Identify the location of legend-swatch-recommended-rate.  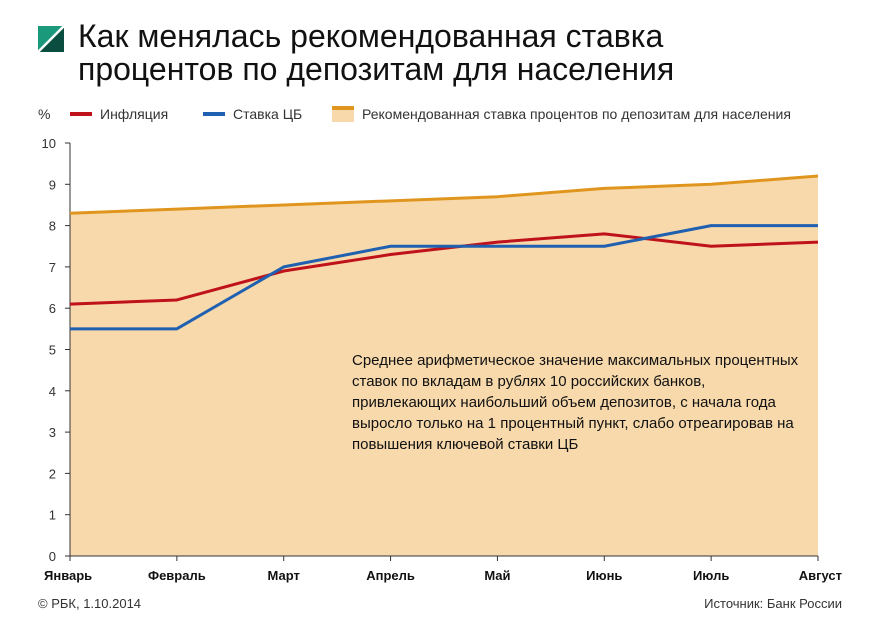
(343, 114).